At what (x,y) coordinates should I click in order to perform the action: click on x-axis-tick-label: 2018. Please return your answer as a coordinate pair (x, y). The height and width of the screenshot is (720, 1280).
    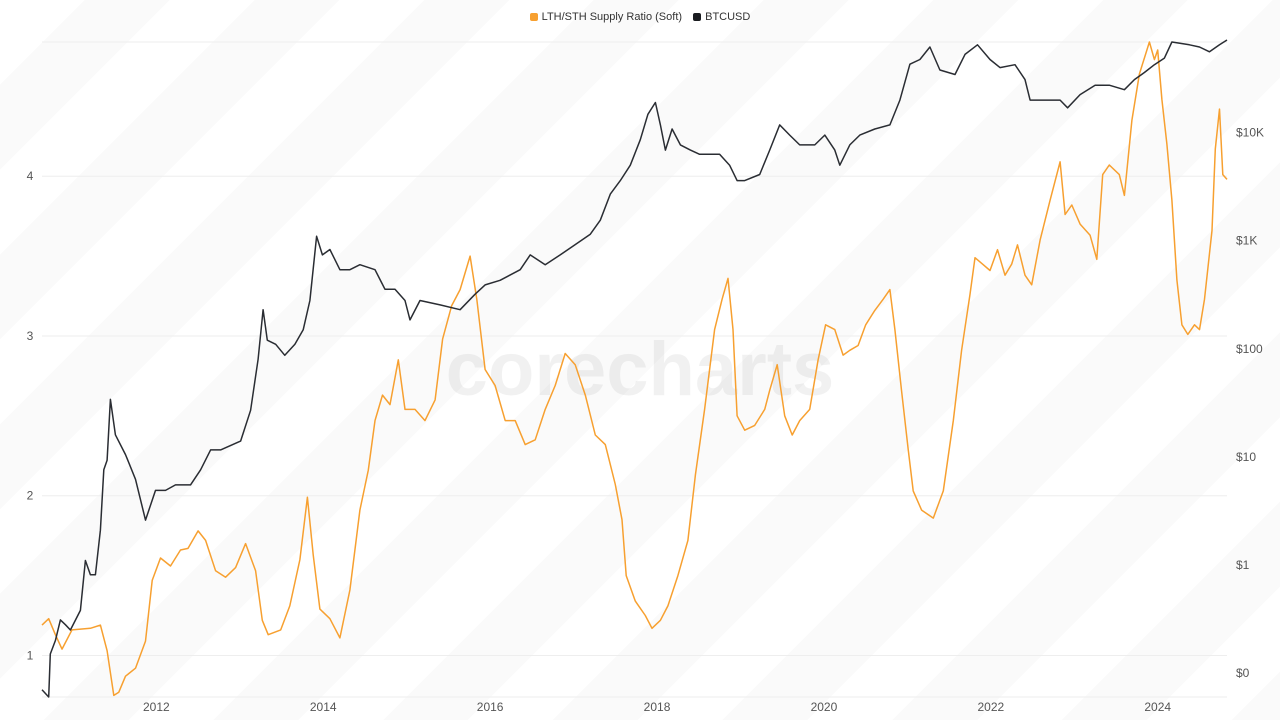
    Looking at the image, I should click on (657, 707).